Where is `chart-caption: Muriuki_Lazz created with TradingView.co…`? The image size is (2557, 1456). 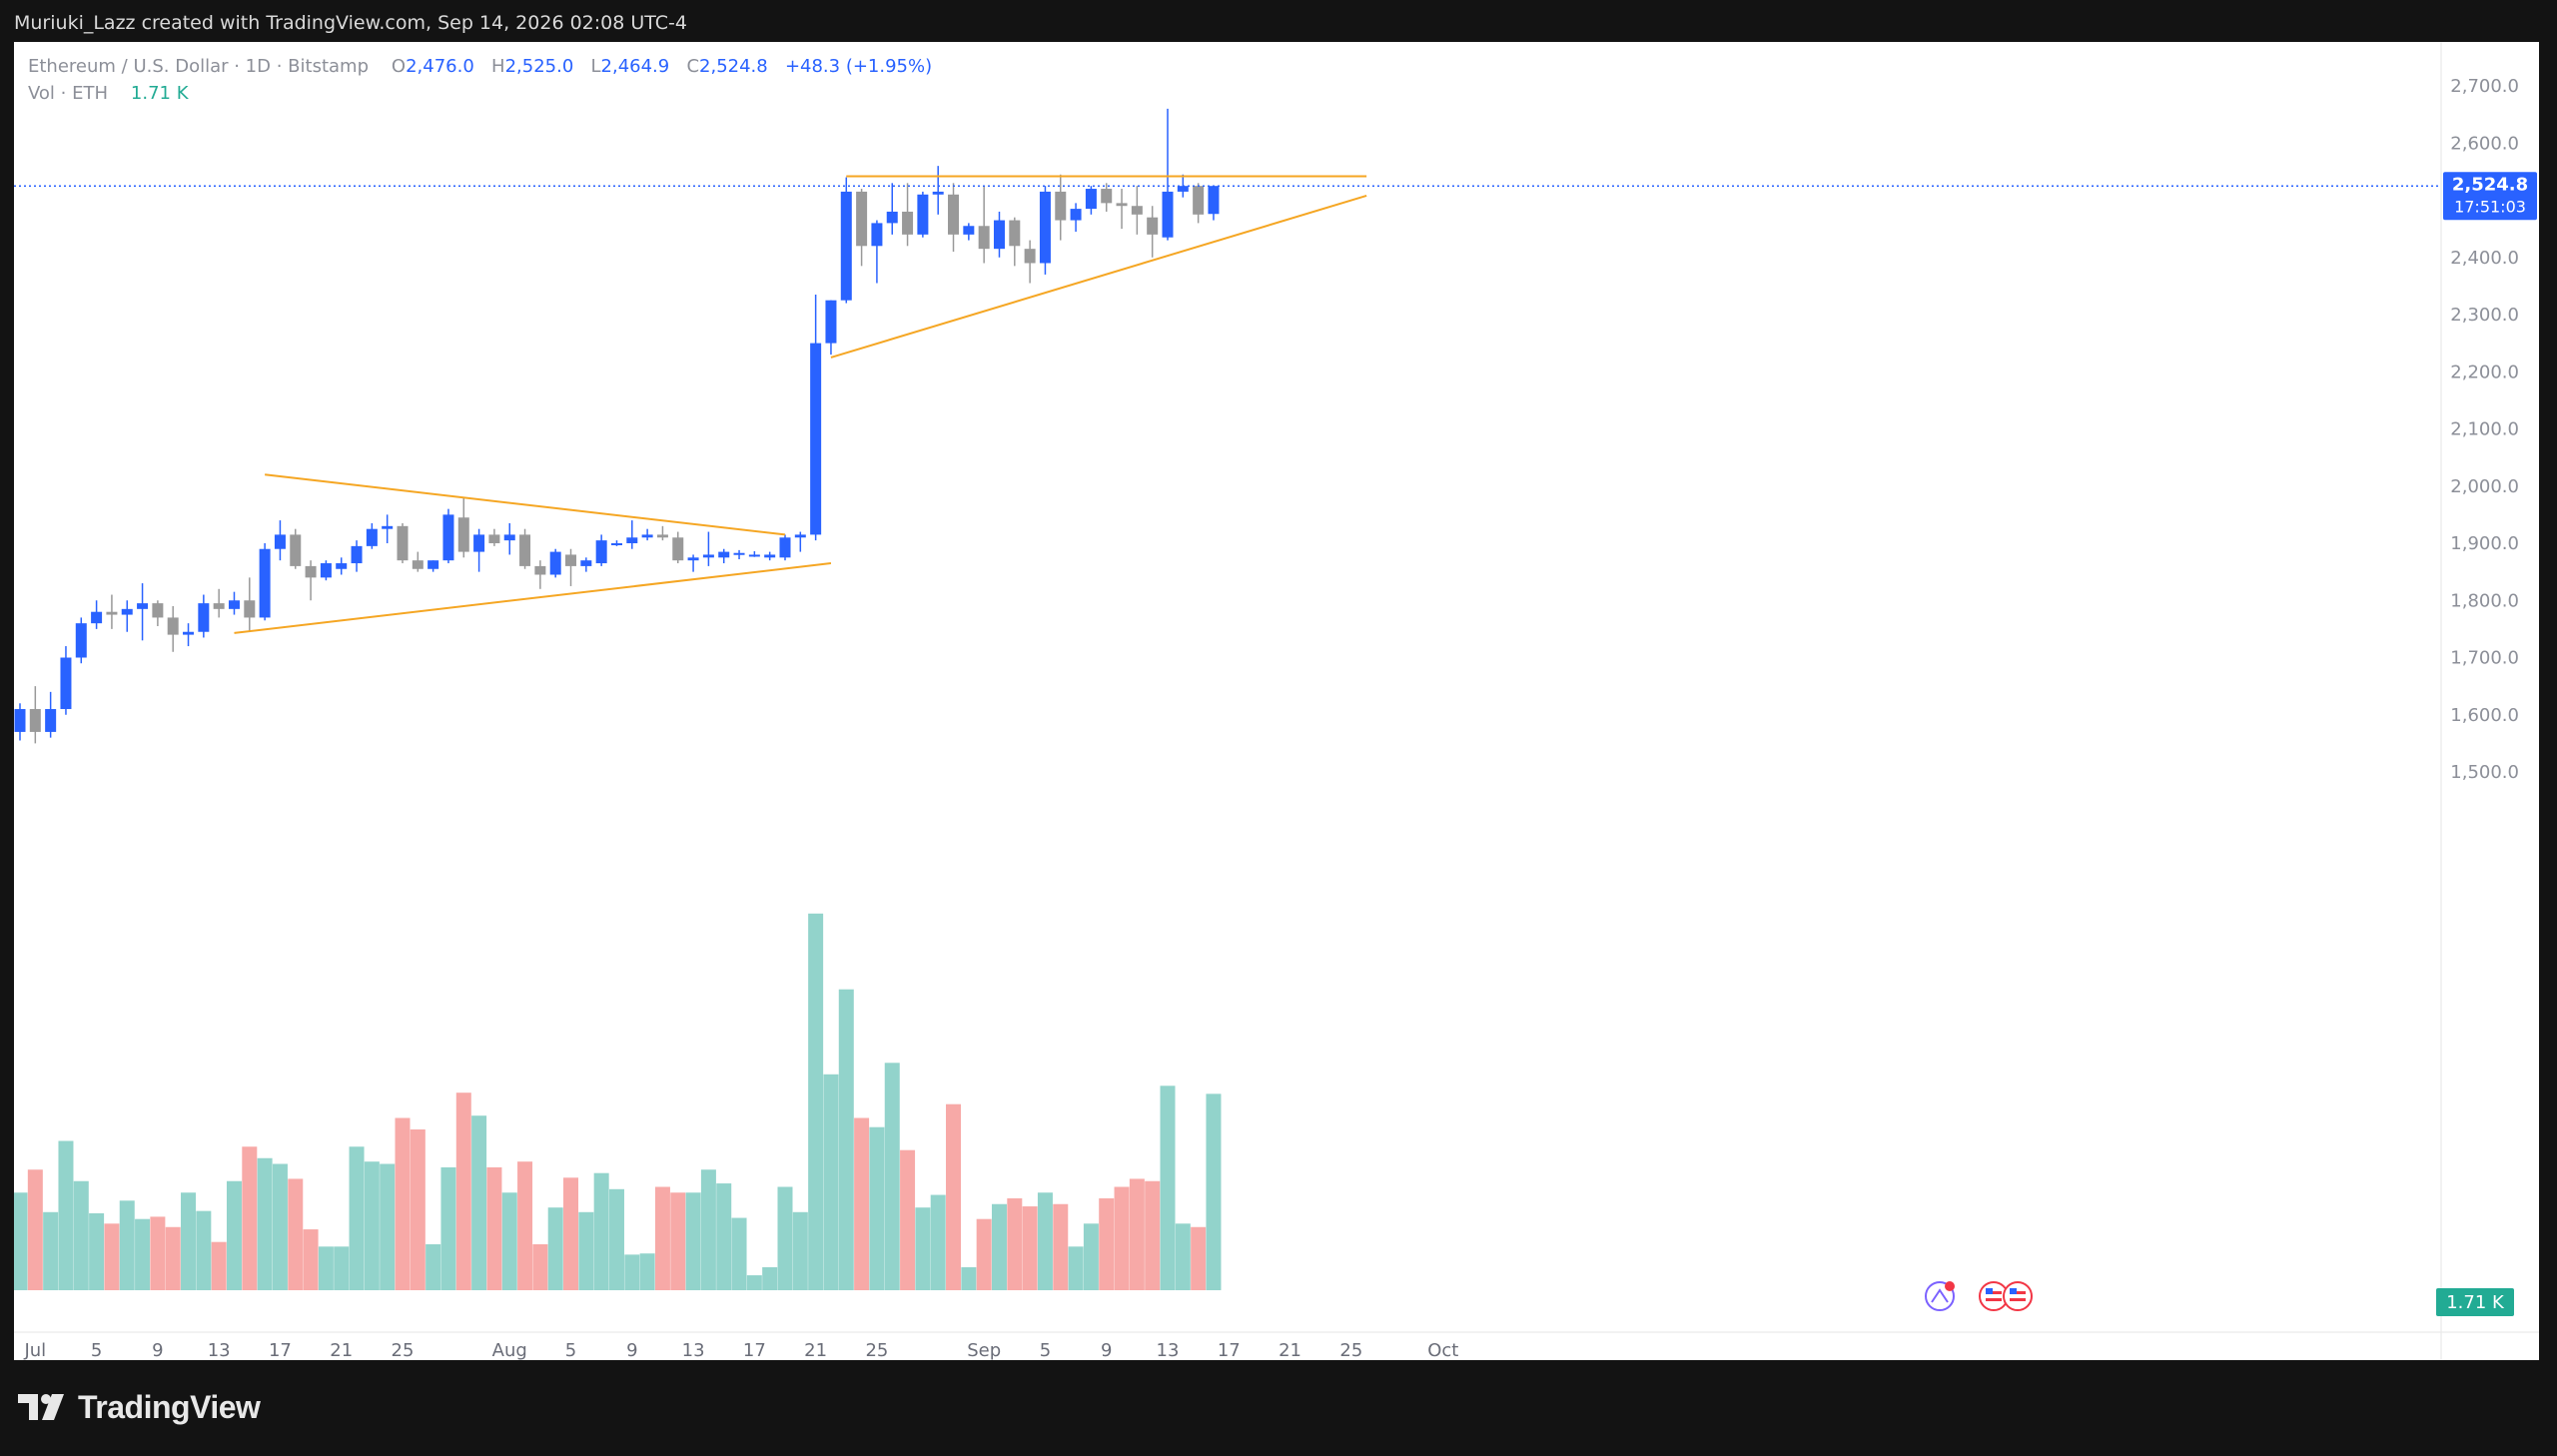
chart-caption: Muriuki_Lazz created with TradingView.co… is located at coordinates (350, 23).